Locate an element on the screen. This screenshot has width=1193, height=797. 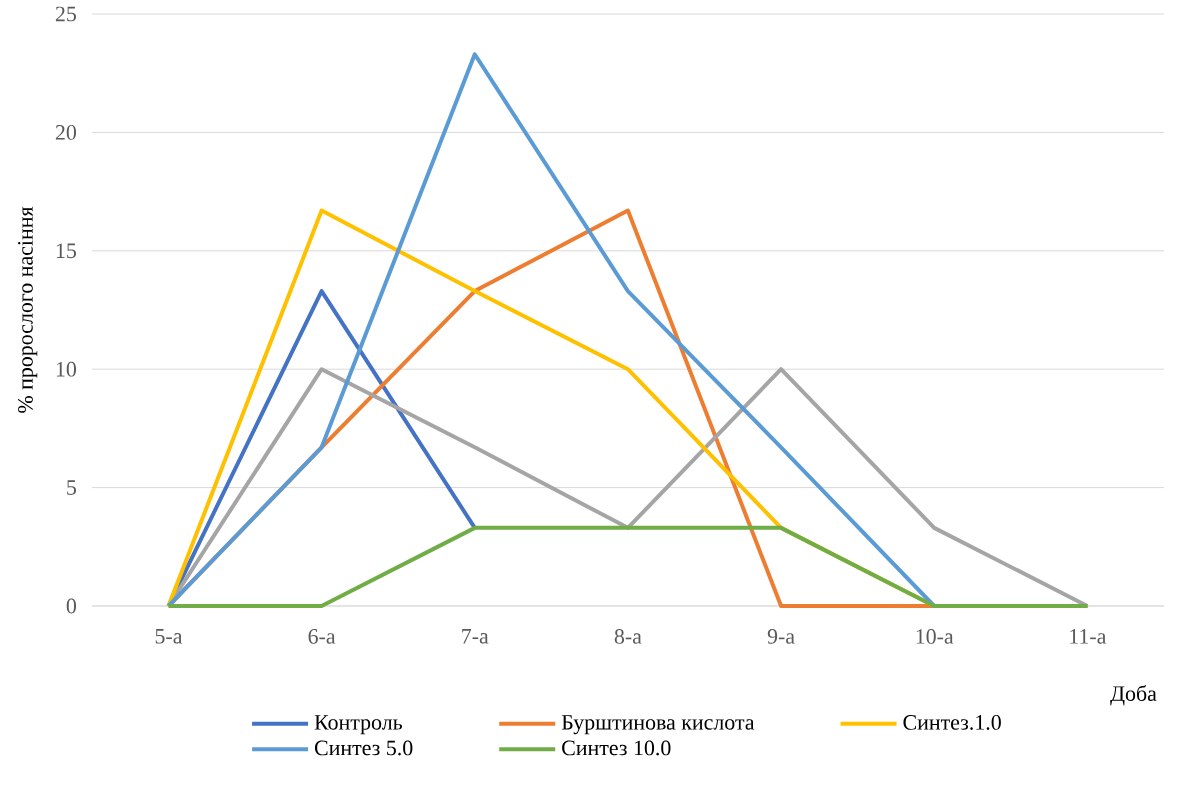
x-tick-label: 9-а is located at coordinates (781, 636).